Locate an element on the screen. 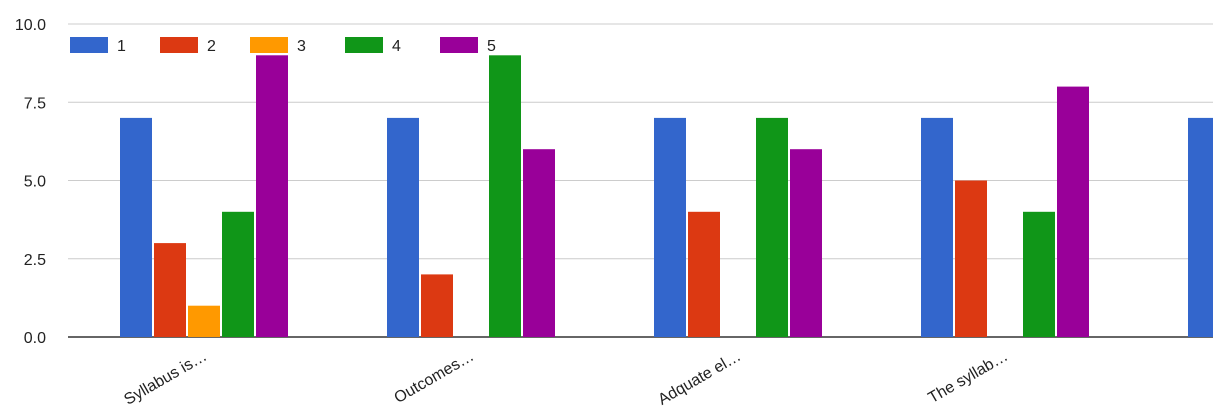  y-axis: 0.0 2.5 5.0 7.5 10.0 is located at coordinates (30, 182).